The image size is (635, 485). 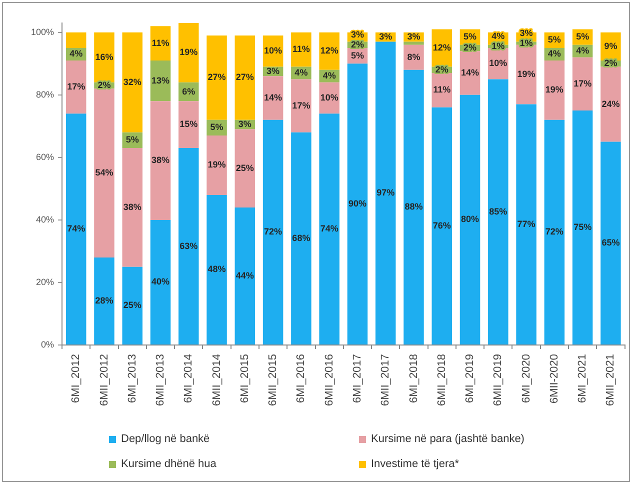 I want to click on data-label: 74%, so click(x=76, y=229).